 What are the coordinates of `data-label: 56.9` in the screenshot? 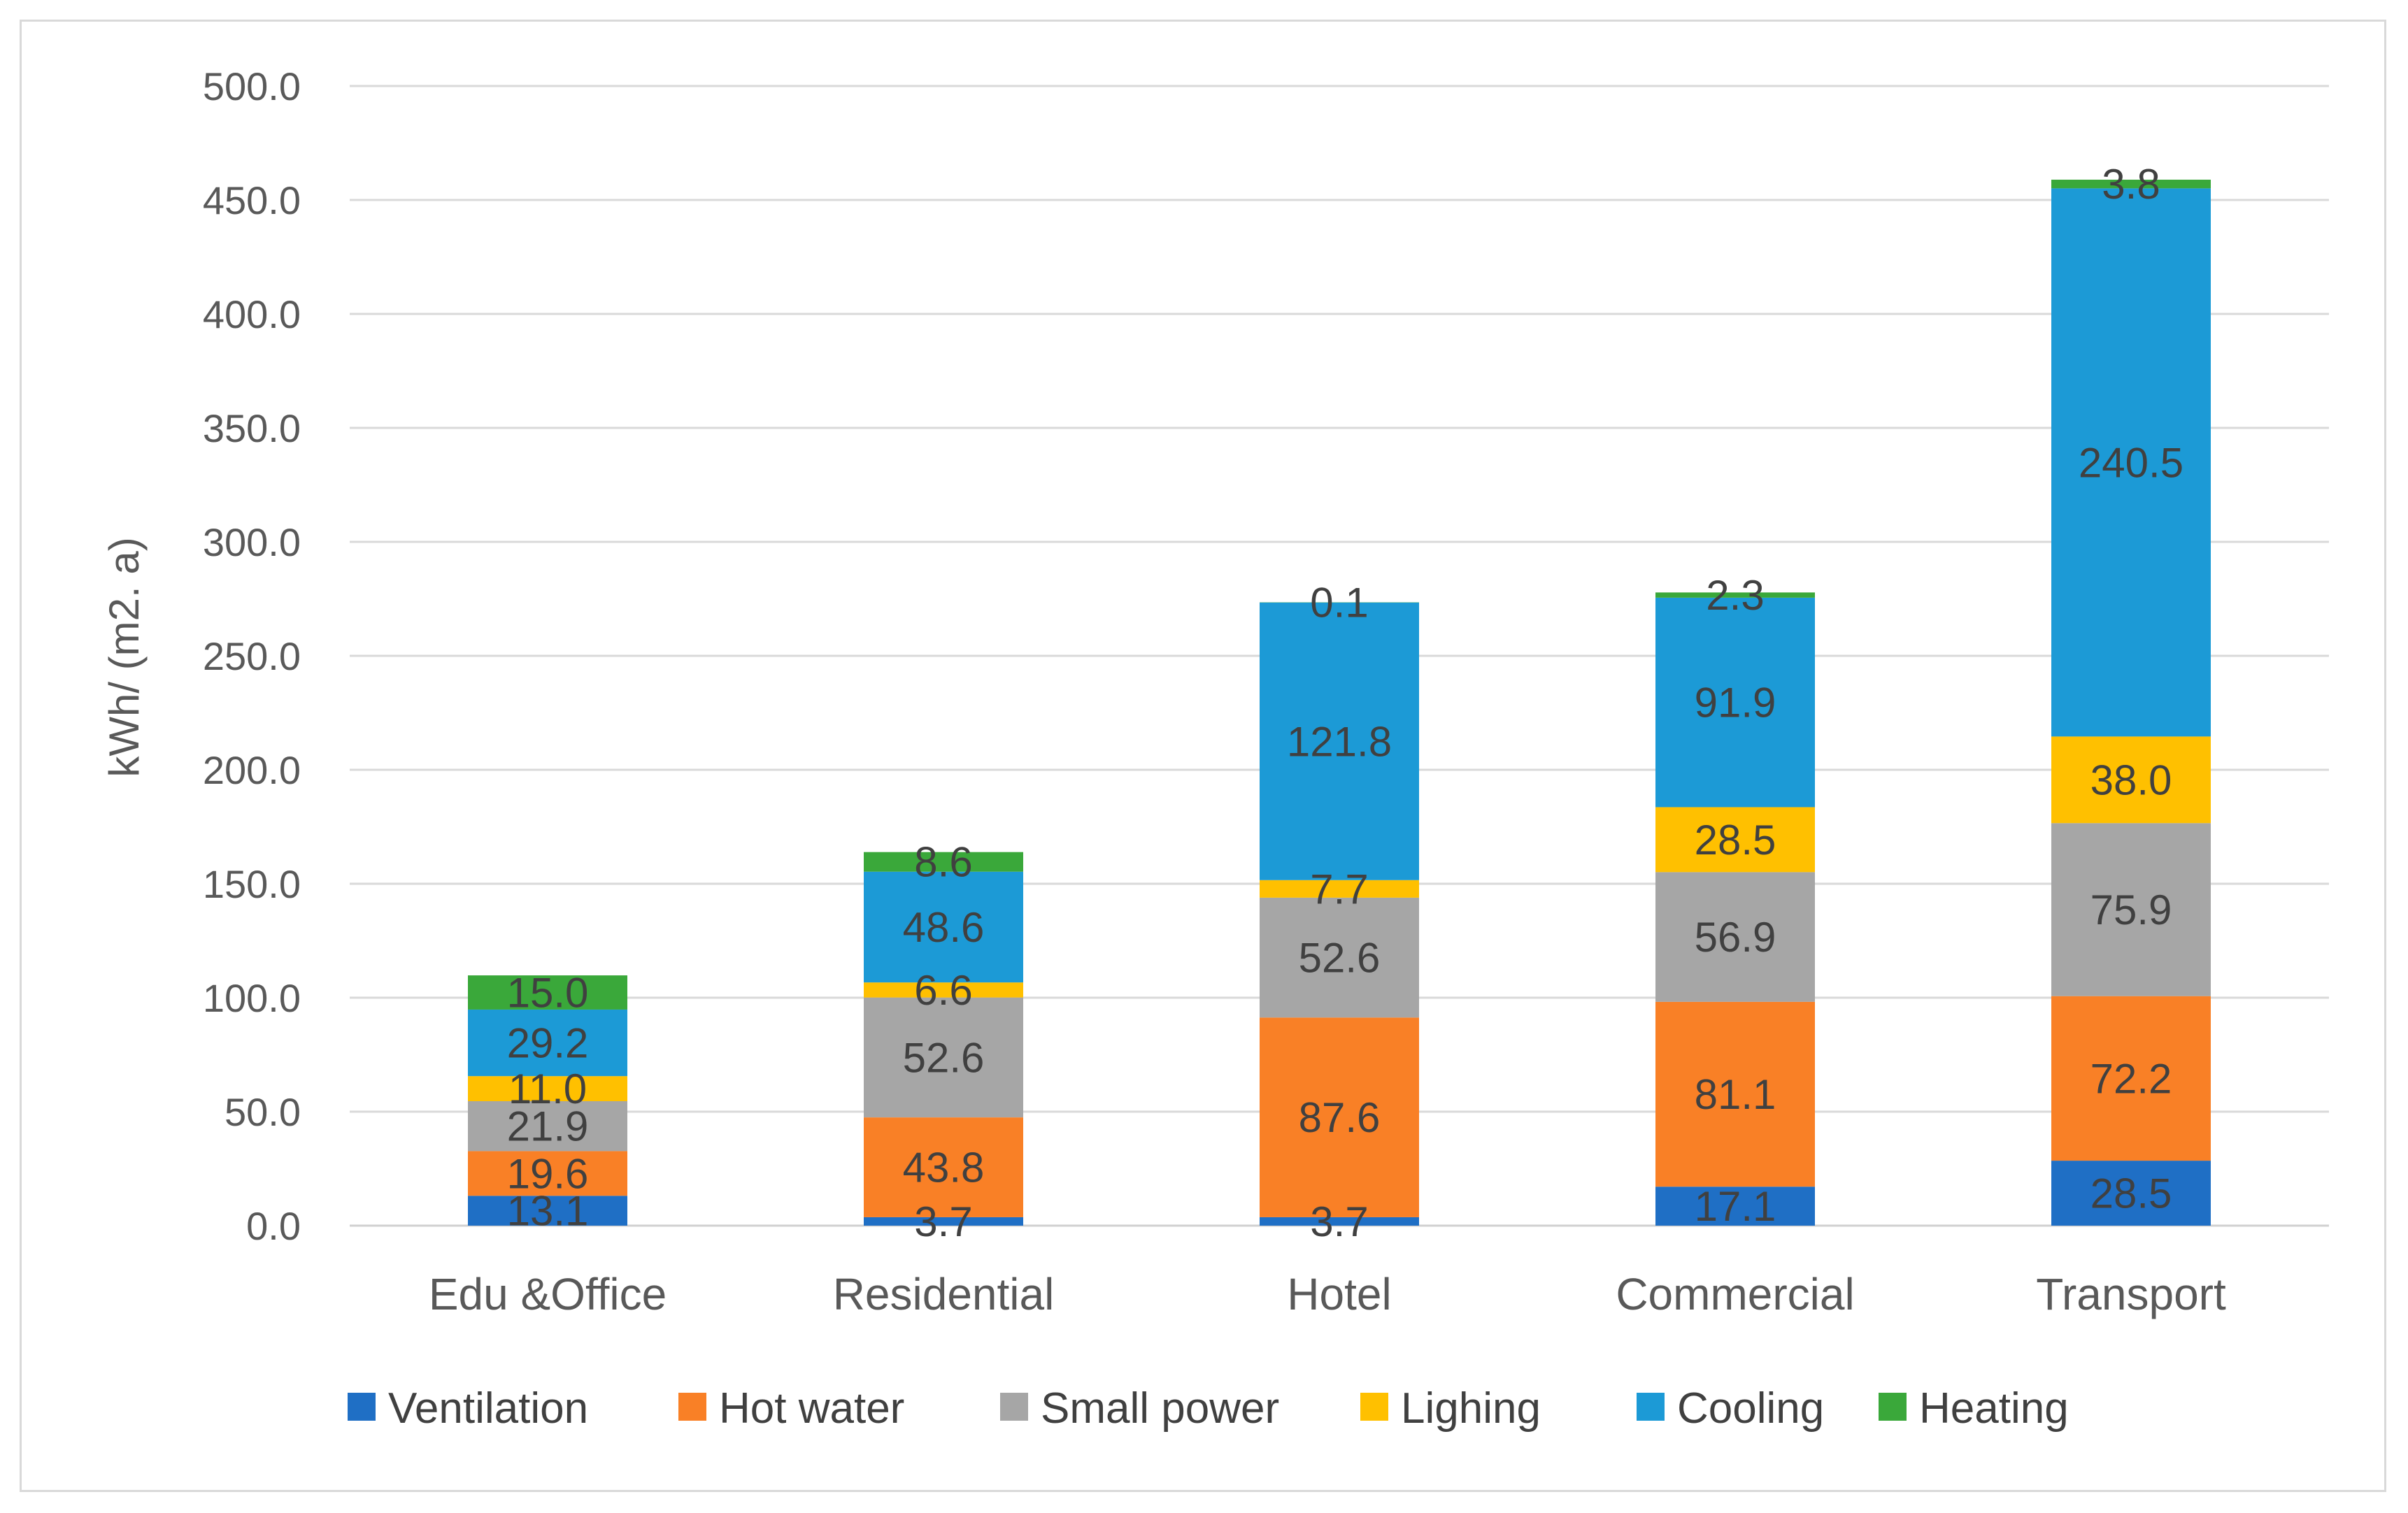 It's located at (1735, 938).